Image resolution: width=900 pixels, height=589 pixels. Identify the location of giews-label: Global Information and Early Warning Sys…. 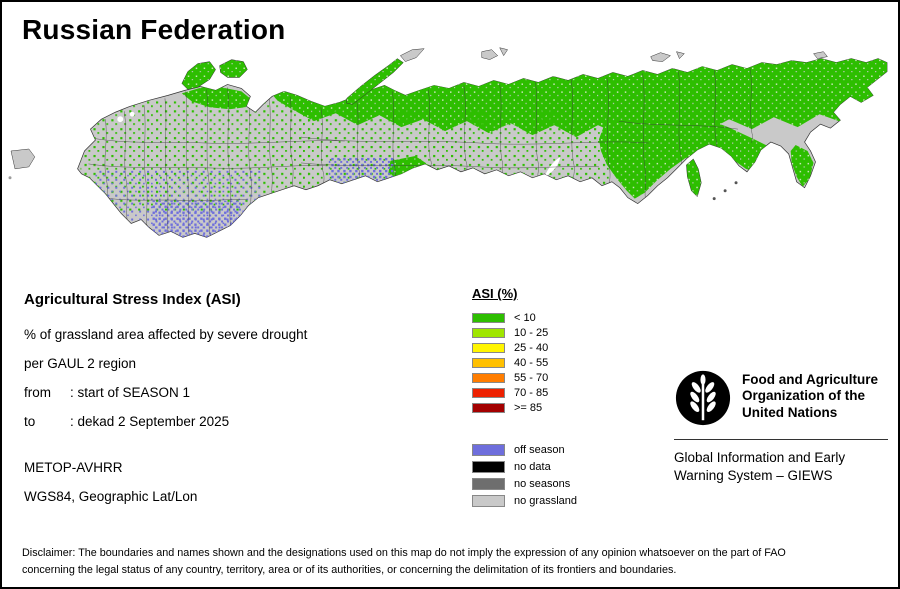
(760, 467).